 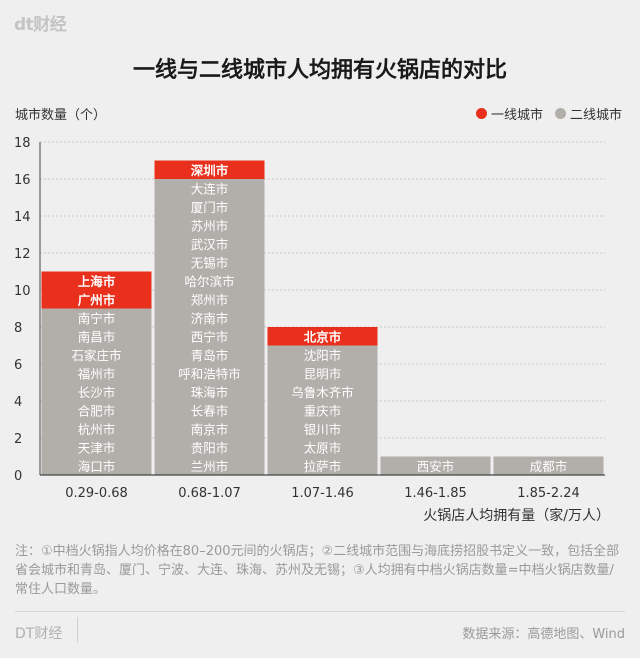 I want to click on city-label: 沈阳市, so click(x=323, y=355).